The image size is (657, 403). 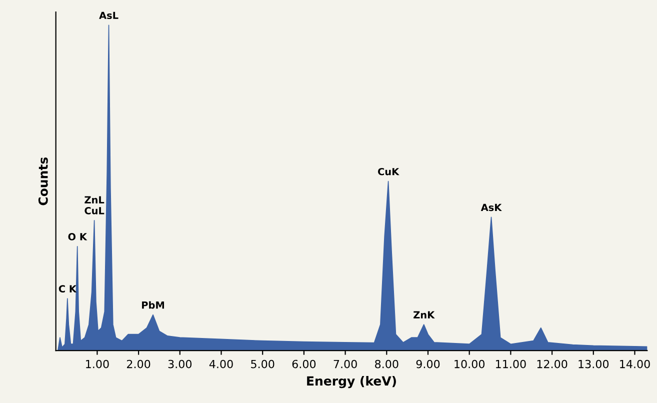 What do you see at coordinates (153, 305) in the screenshot?
I see `annotation: PbM` at bounding box center [153, 305].